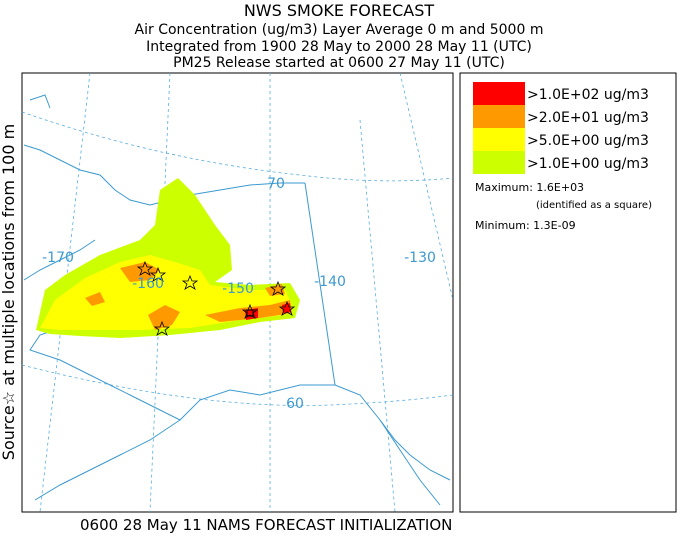 The image size is (678, 540). What do you see at coordinates (588, 141) in the screenshot?
I see `legend-label: >5.0E+00 ug/m3` at bounding box center [588, 141].